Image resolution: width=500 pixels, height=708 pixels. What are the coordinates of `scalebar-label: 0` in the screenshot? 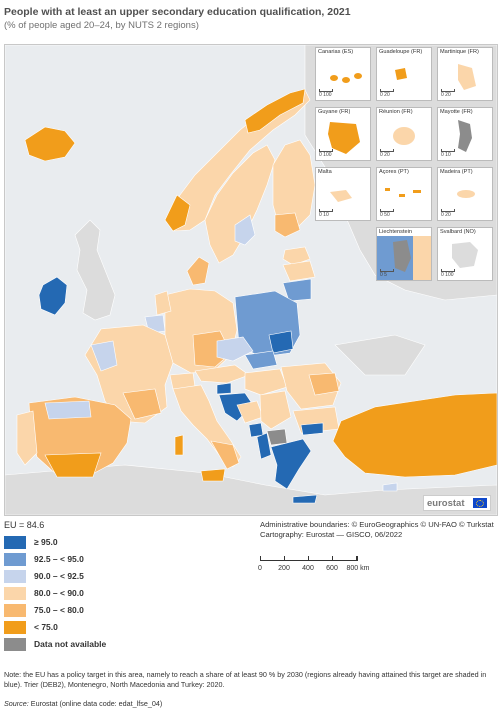 It's located at (260, 568).